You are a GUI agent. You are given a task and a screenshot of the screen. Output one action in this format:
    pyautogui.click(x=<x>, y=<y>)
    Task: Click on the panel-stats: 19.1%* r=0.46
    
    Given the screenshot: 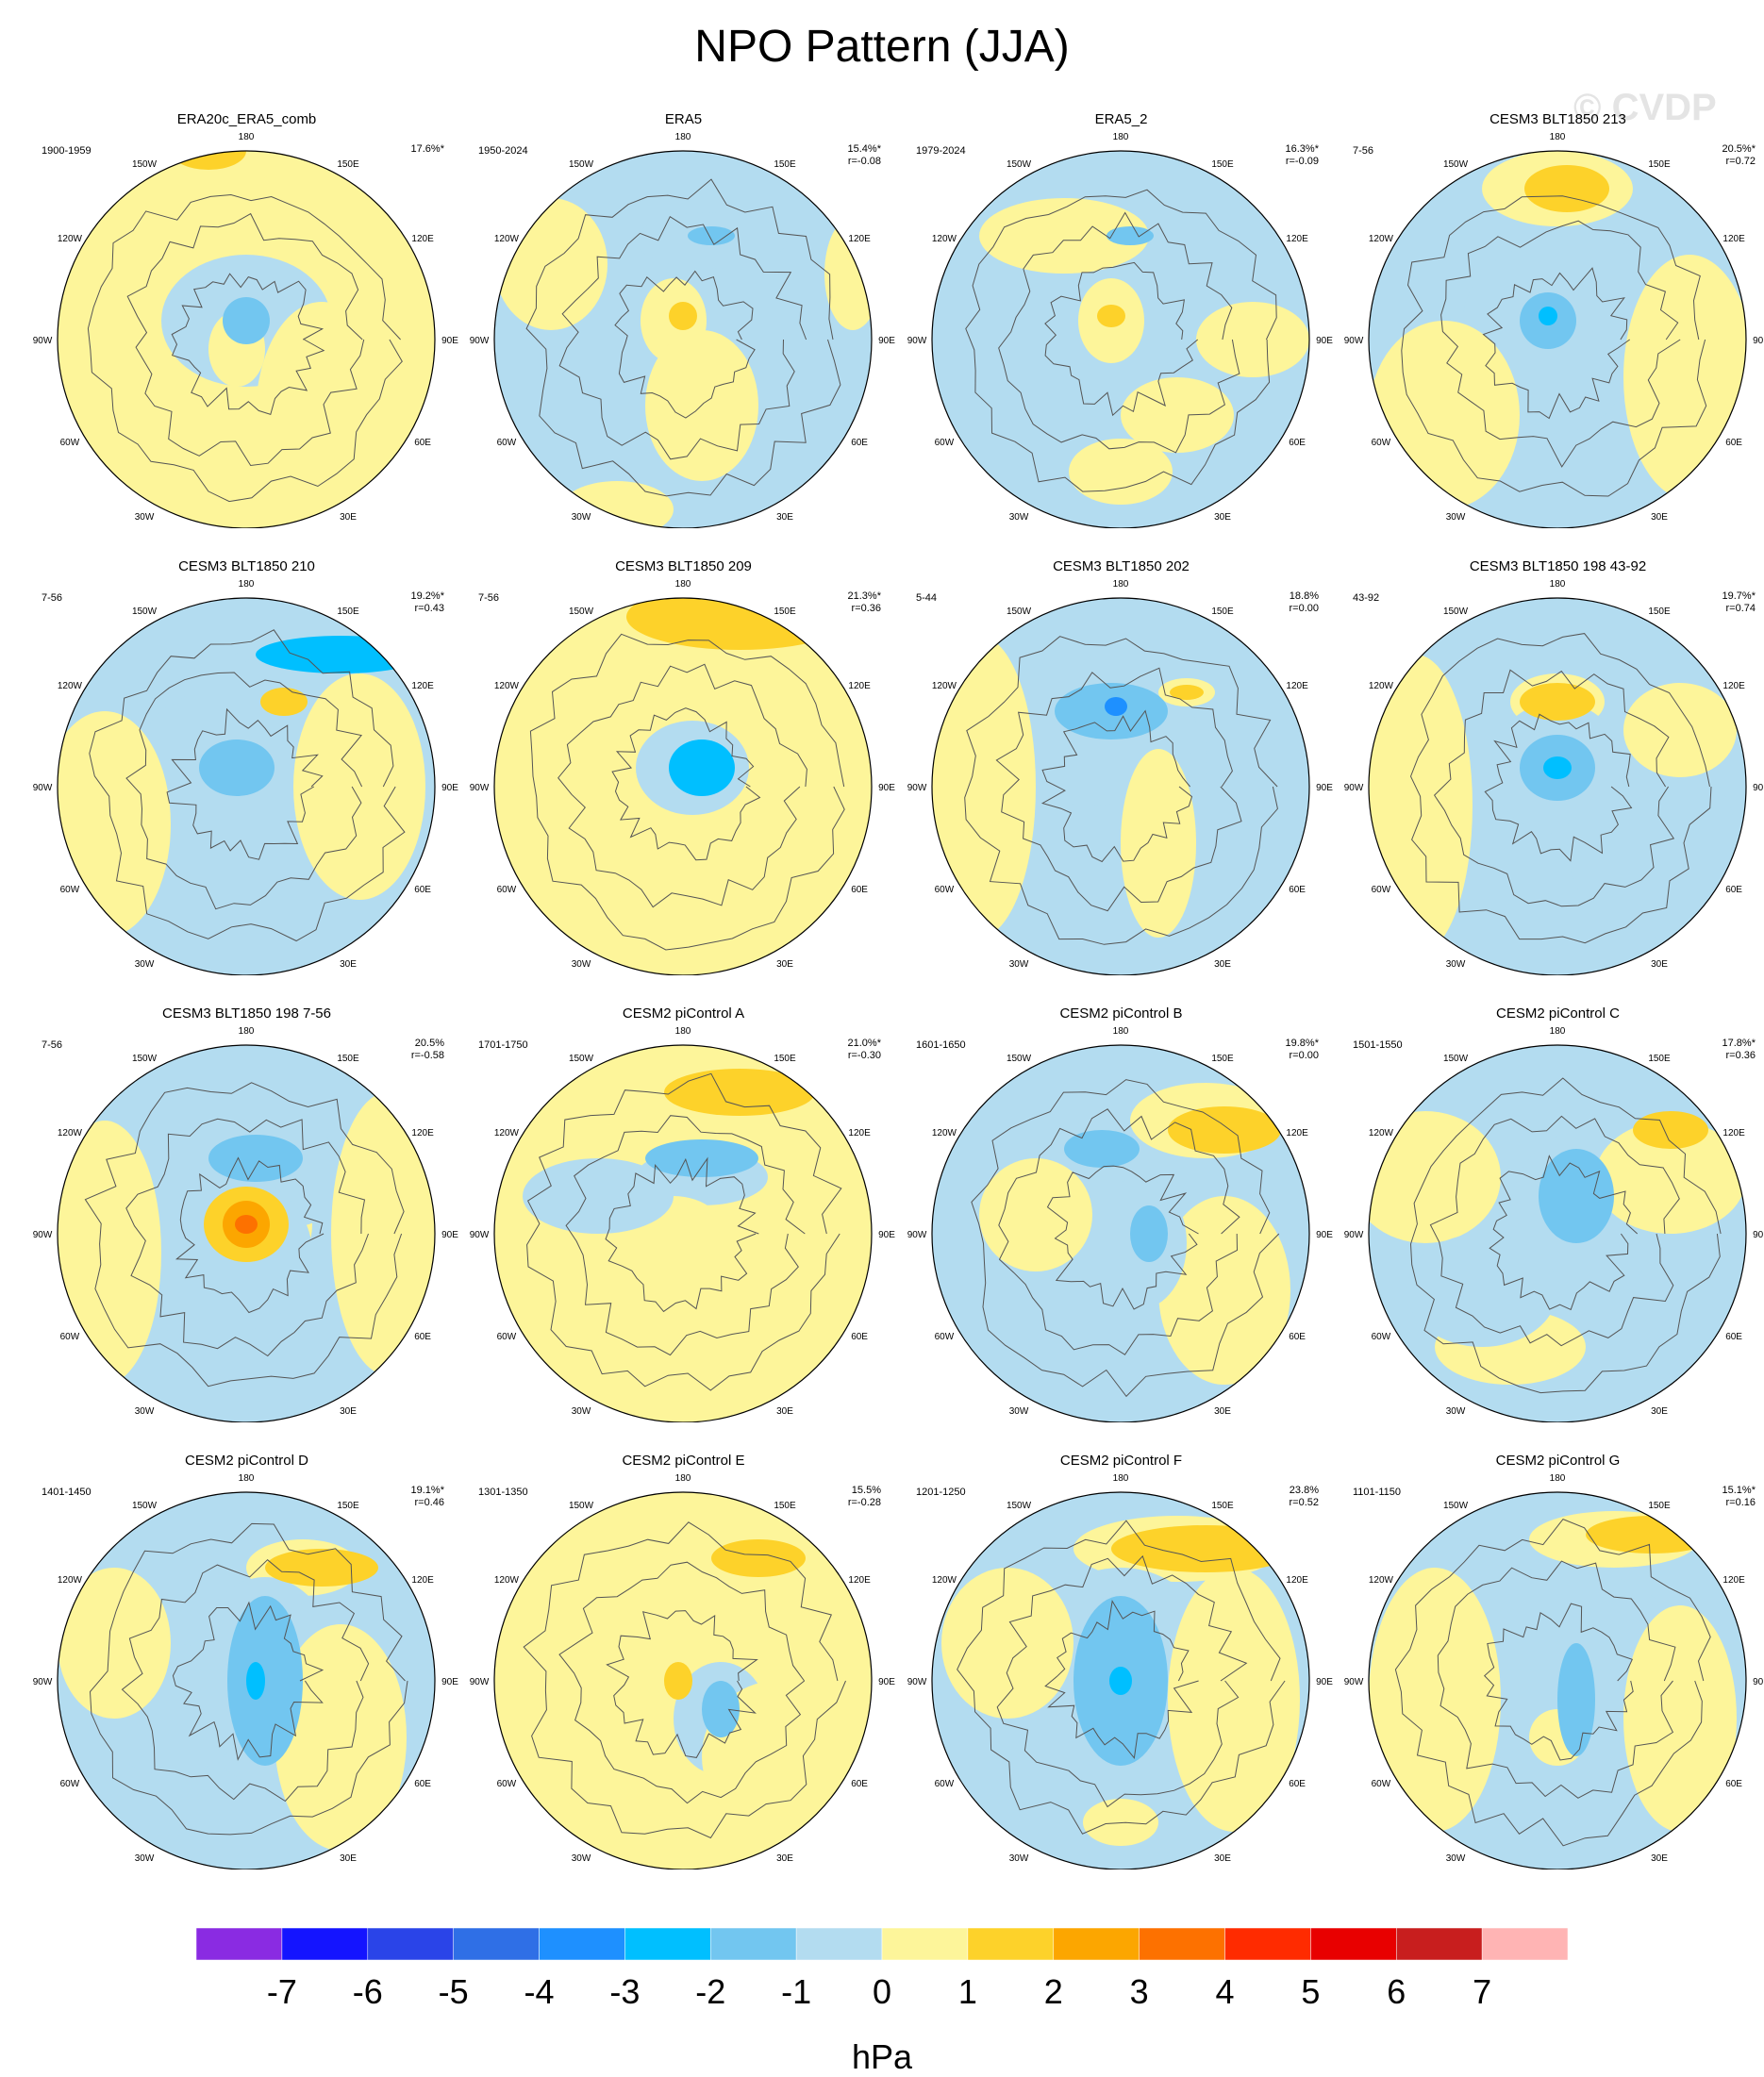 What is the action you would take?
    pyautogui.click(x=428, y=1497)
    